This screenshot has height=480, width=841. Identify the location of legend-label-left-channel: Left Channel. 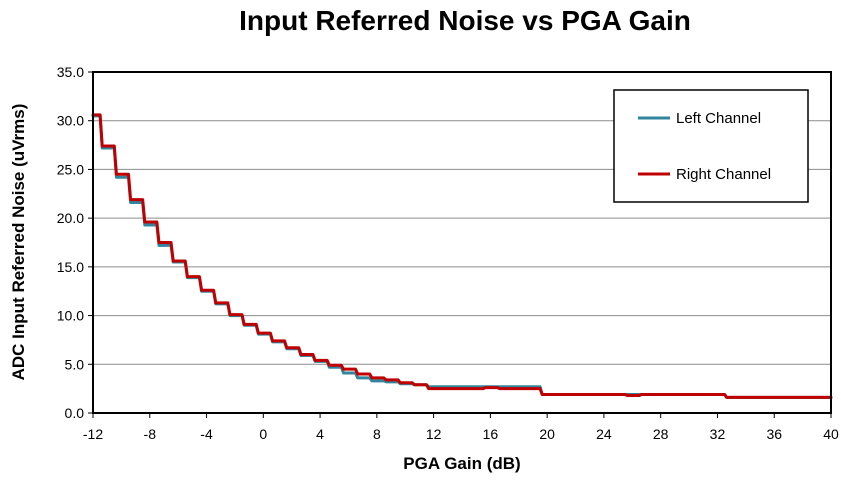
(718, 118).